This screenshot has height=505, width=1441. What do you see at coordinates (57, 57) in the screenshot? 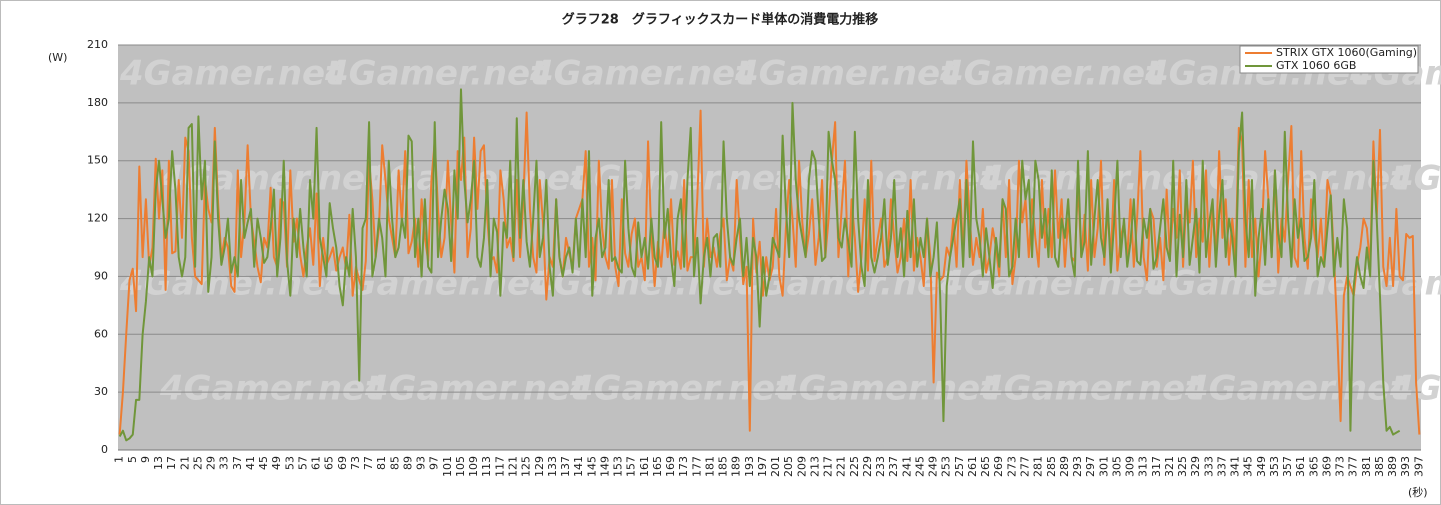
I see `y-axis-label: (W)` at bounding box center [57, 57].